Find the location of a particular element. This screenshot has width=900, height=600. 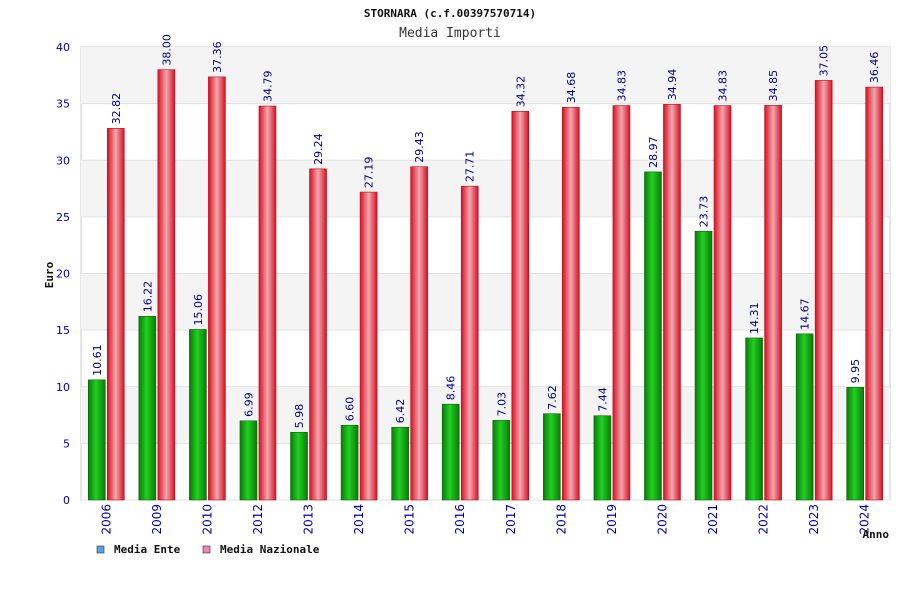

y-tick-label: 20 is located at coordinates (63, 274).